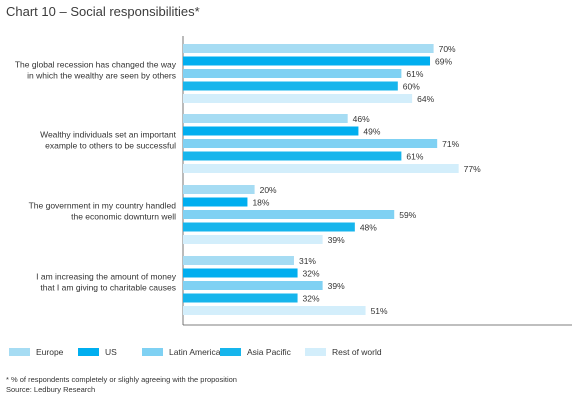 This screenshot has width=578, height=406. Describe the element at coordinates (123, 216) in the screenshot. I see `category-label: the economic downturn well` at that location.